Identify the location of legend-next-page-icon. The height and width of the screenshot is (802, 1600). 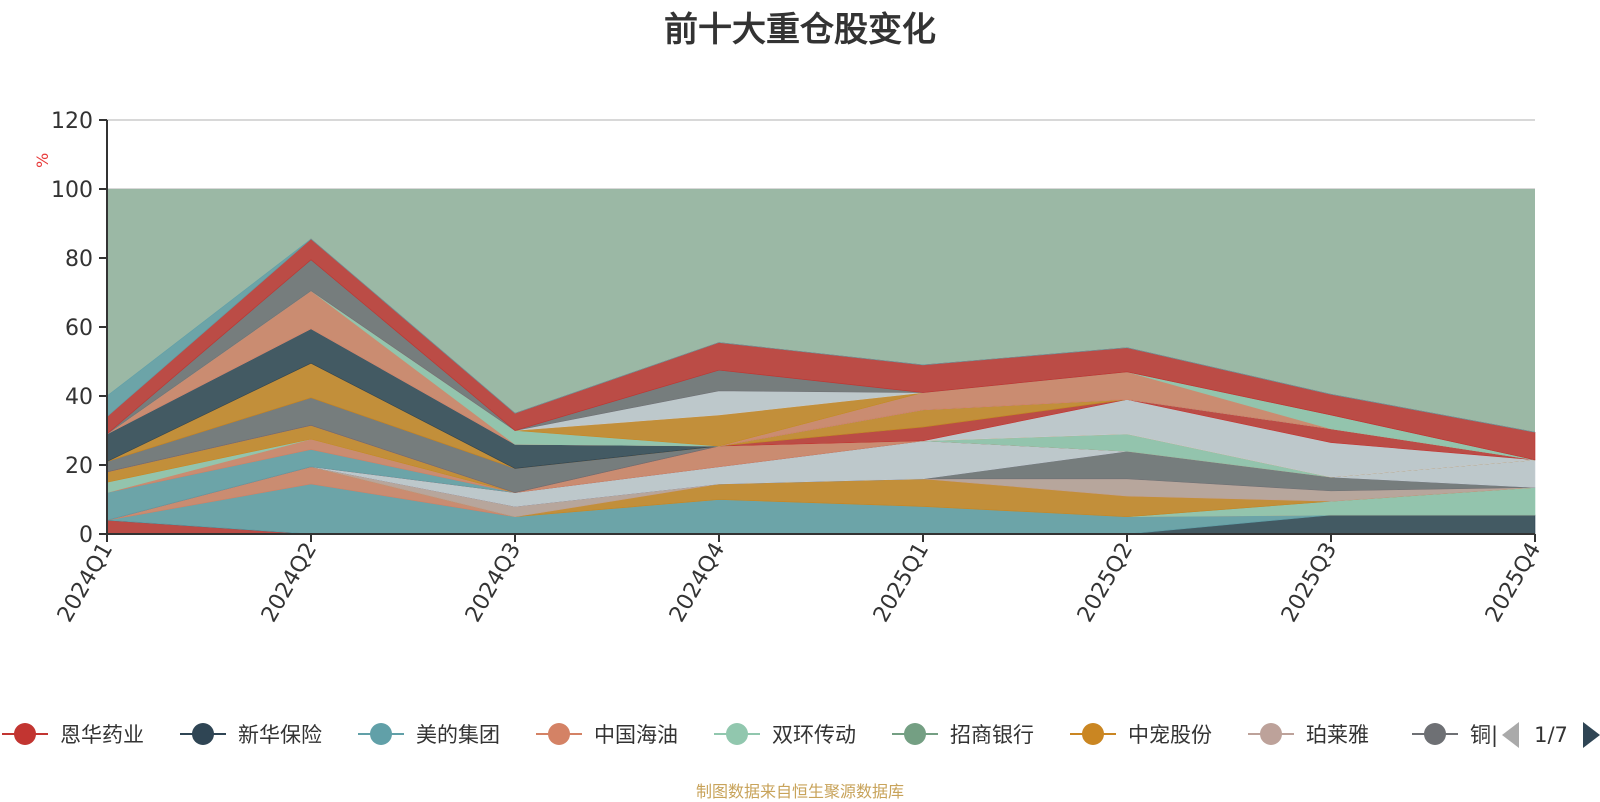
(1591, 735).